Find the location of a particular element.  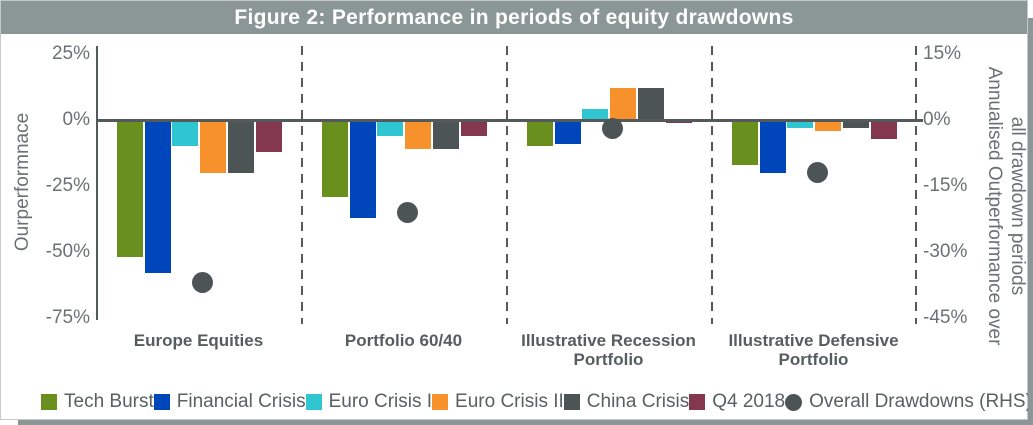

right-axis-line is located at coordinates (916, 185).